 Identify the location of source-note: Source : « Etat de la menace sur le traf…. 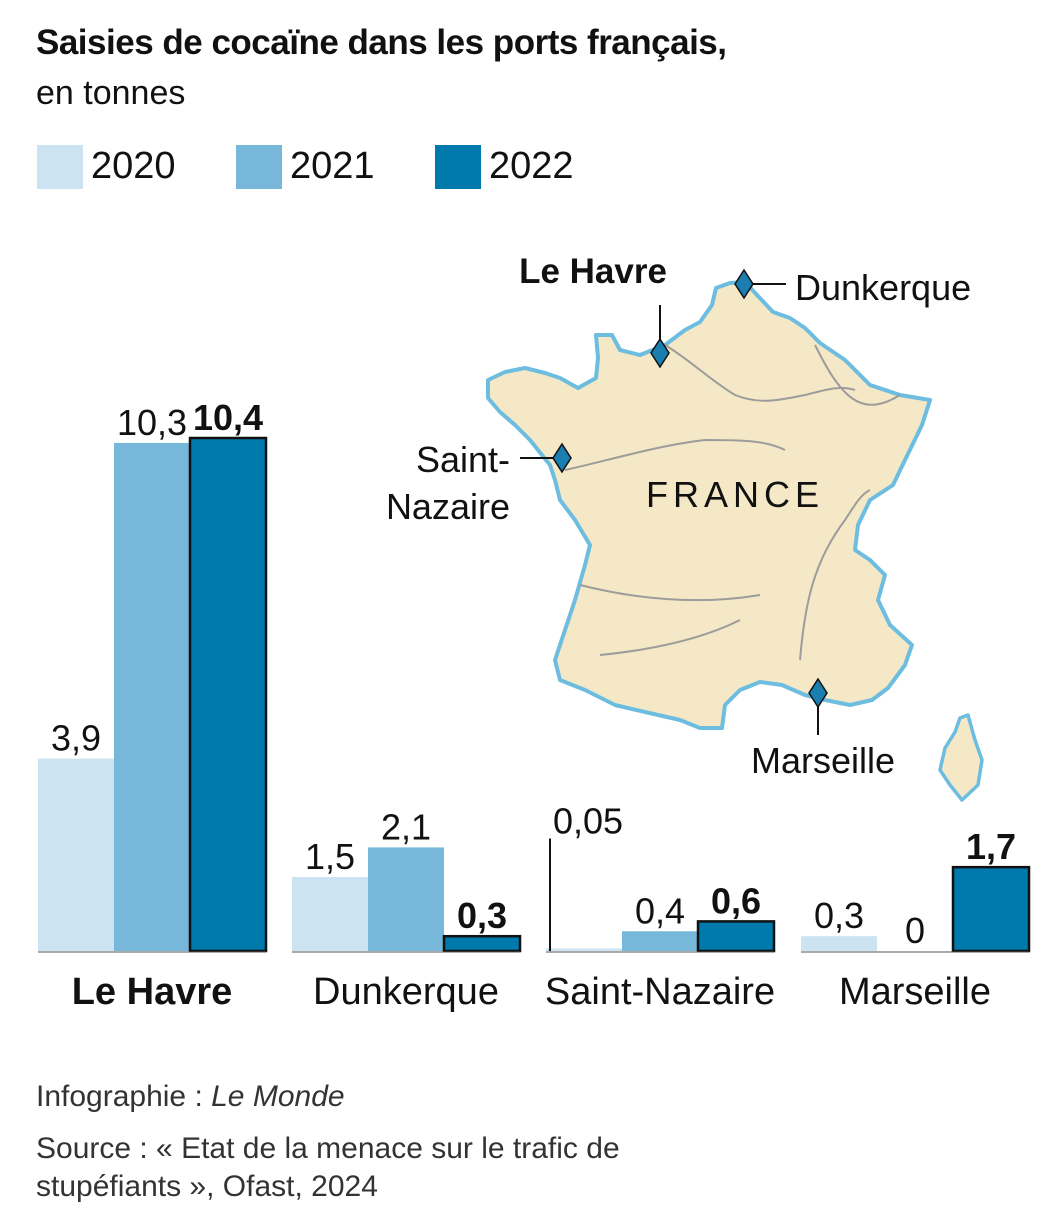
(328, 1167).